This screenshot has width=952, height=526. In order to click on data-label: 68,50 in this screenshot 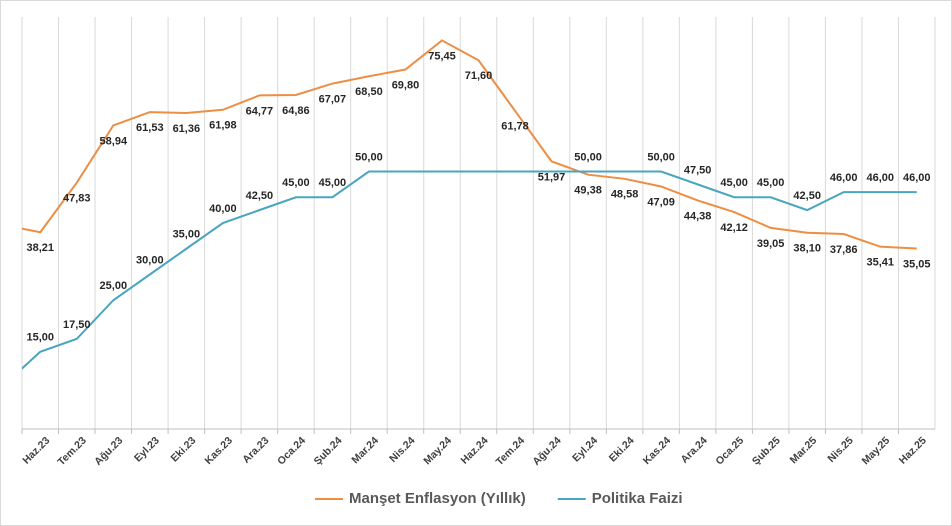, I will do `click(369, 92)`.